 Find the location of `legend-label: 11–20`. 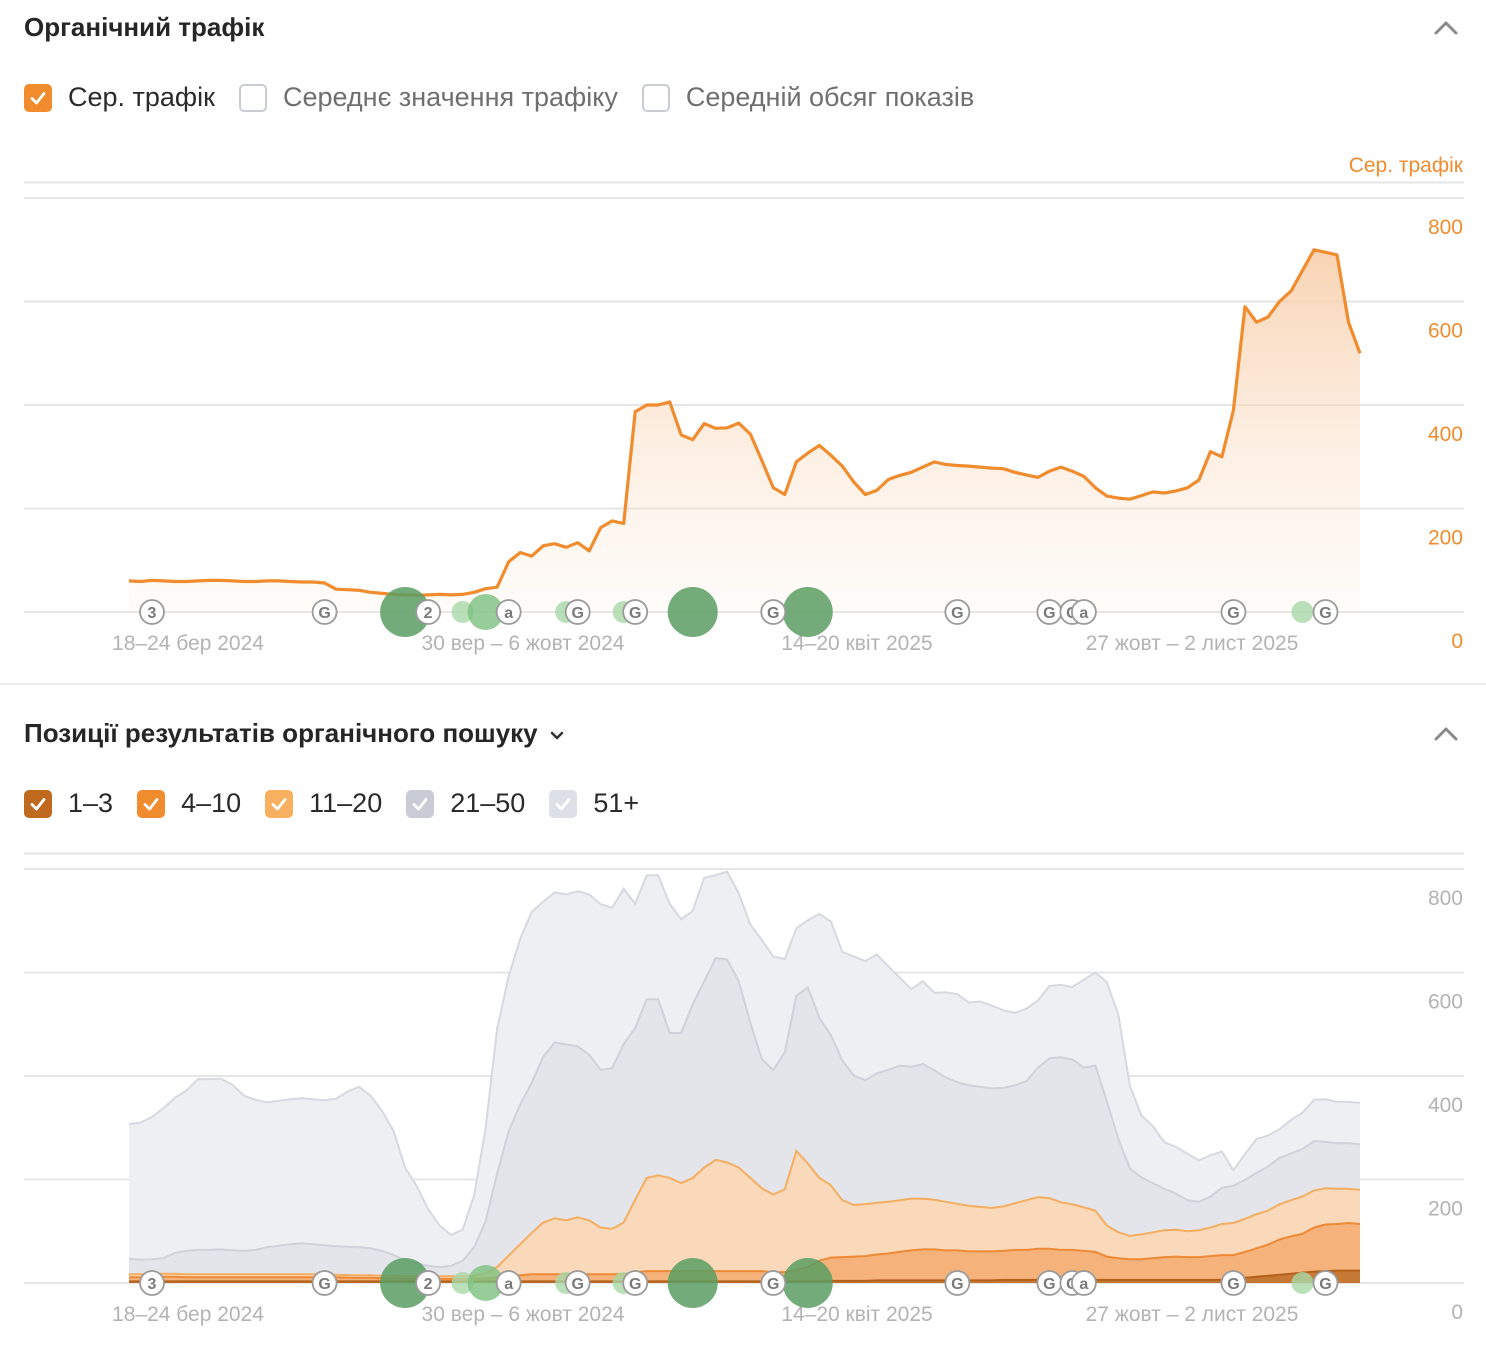

legend-label: 11–20 is located at coordinates (346, 803).